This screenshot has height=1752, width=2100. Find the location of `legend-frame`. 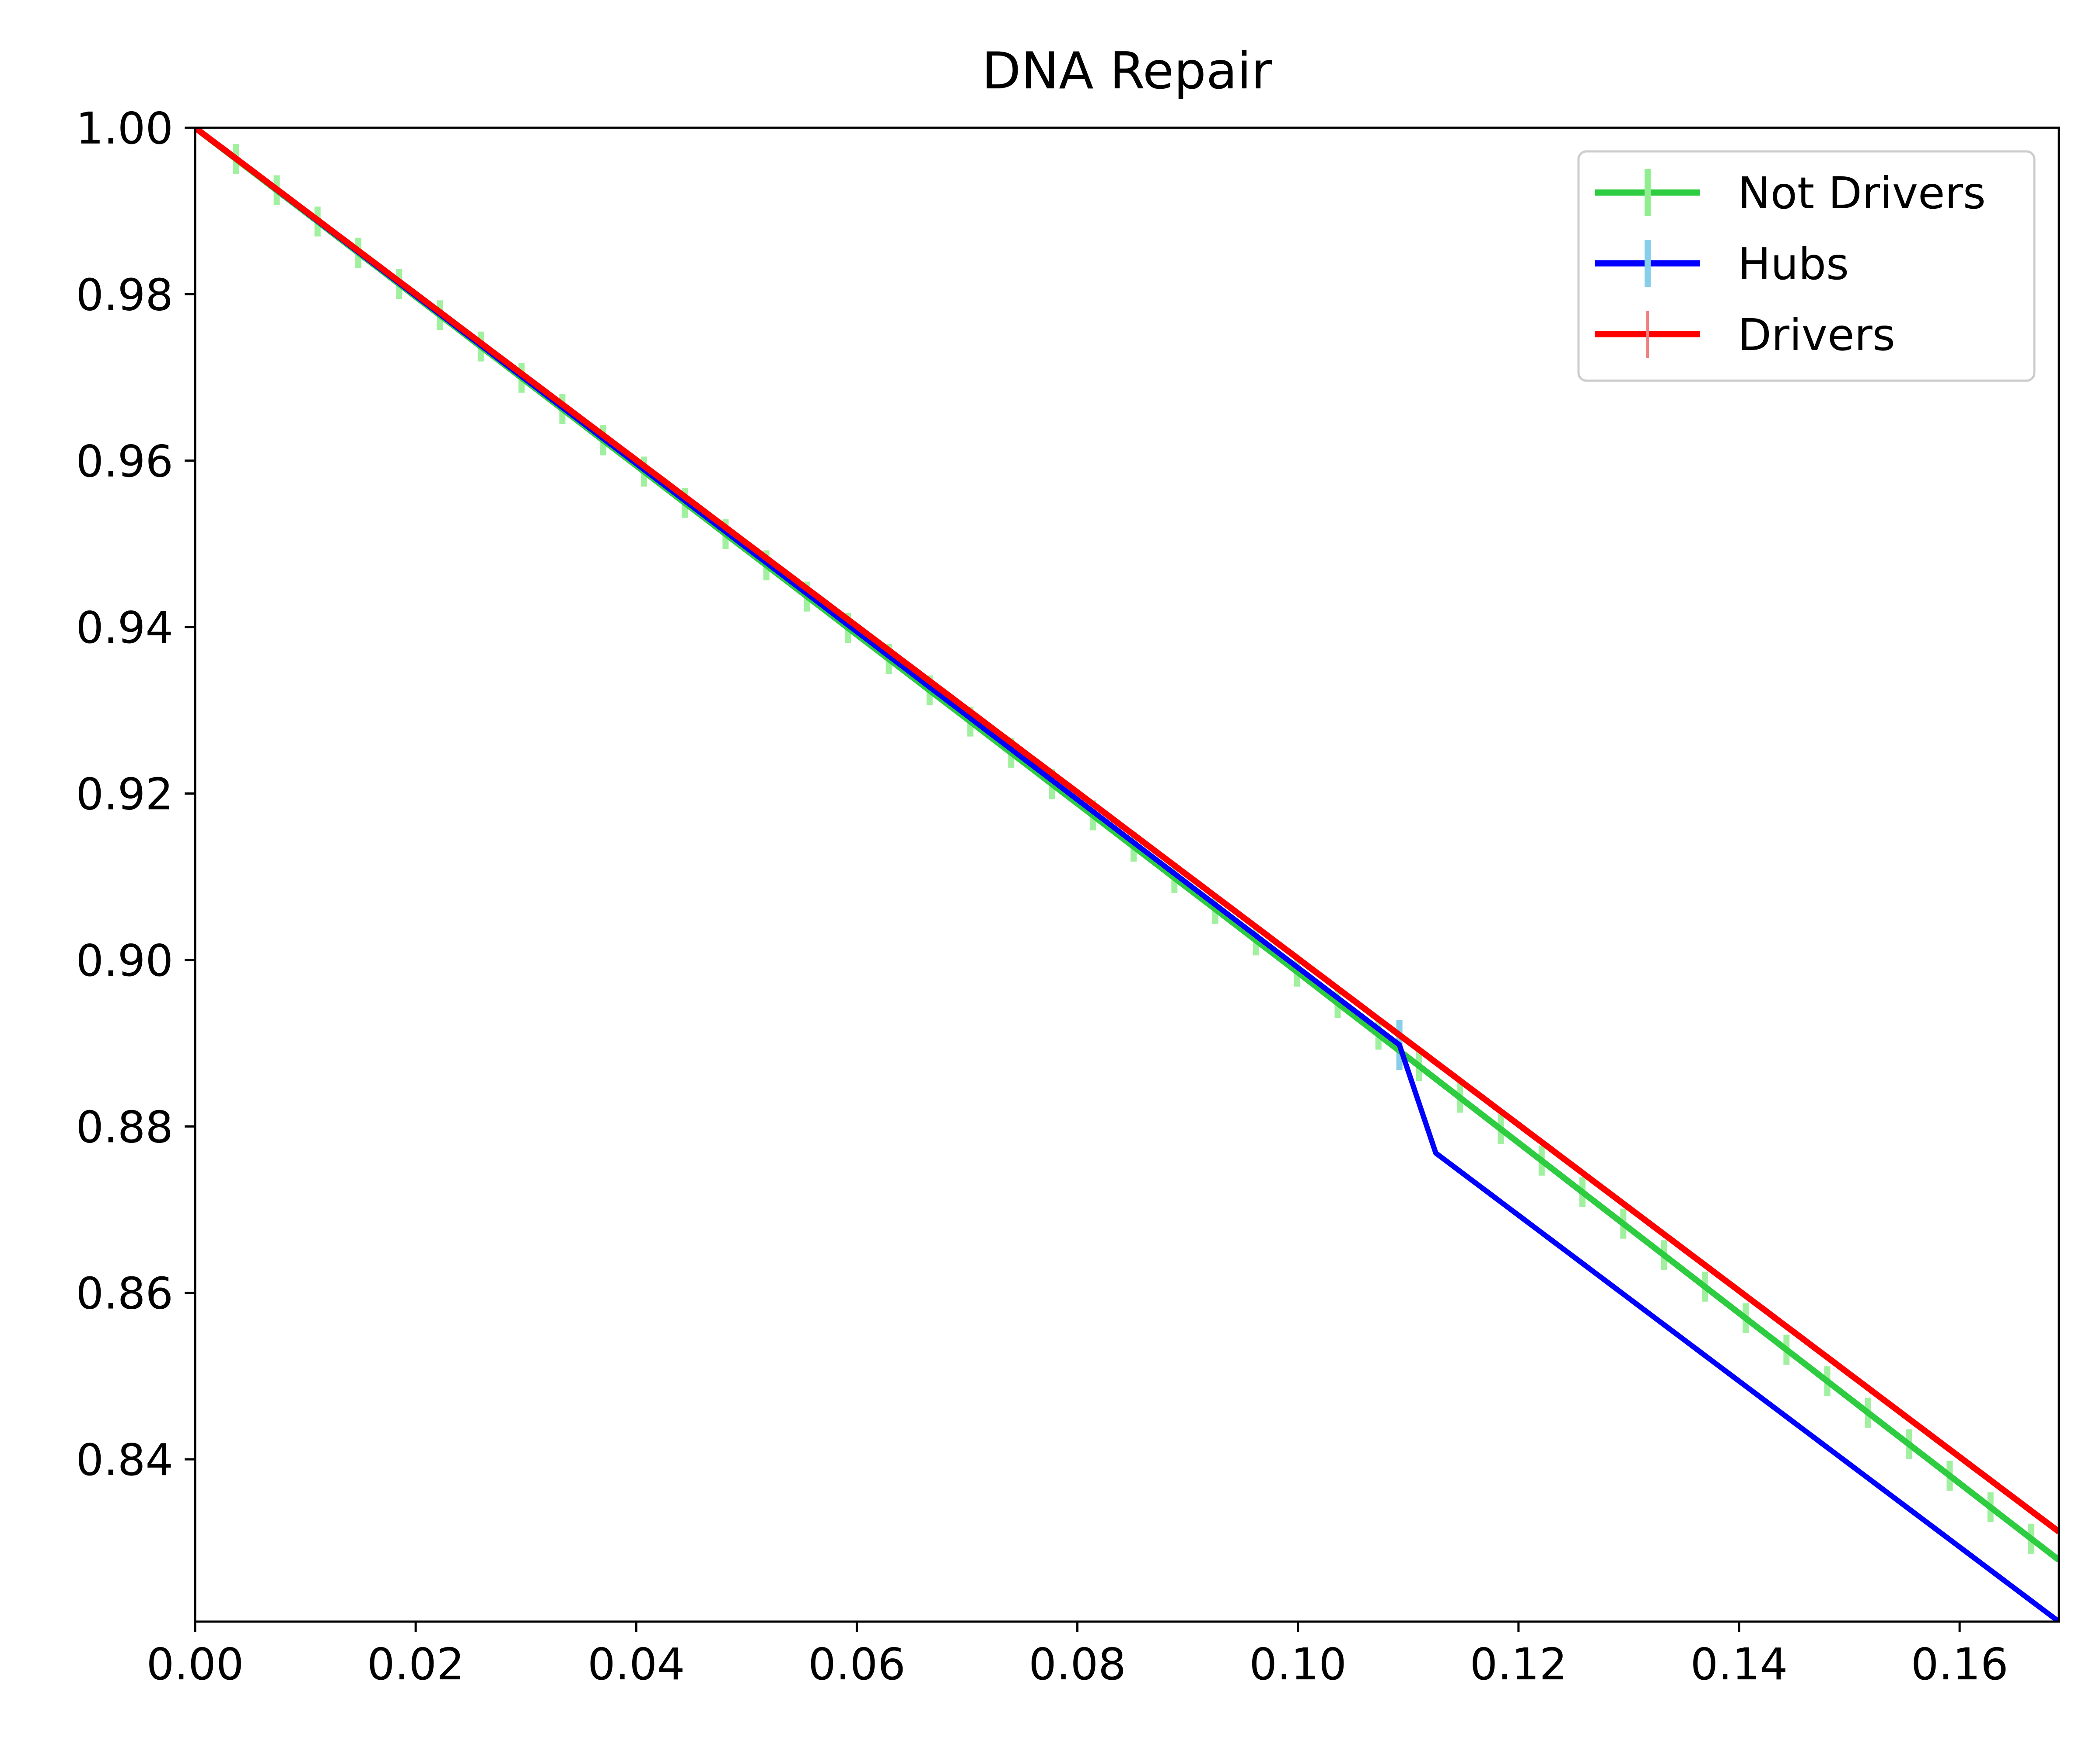

legend-frame is located at coordinates (1806, 266).